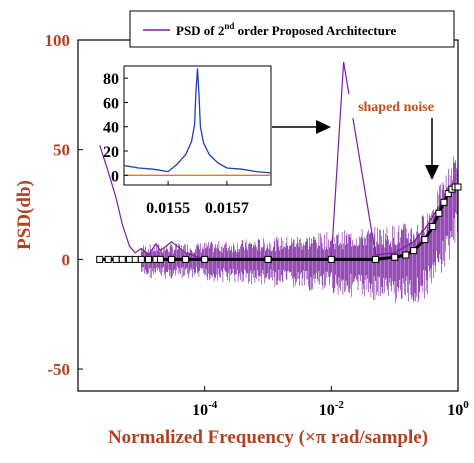 Image resolution: width=474 pixels, height=463 pixels. What do you see at coordinates (197, 199) in the screenshot?
I see `inset-x-ticks: 0.0155 0.0157` at bounding box center [197, 199].